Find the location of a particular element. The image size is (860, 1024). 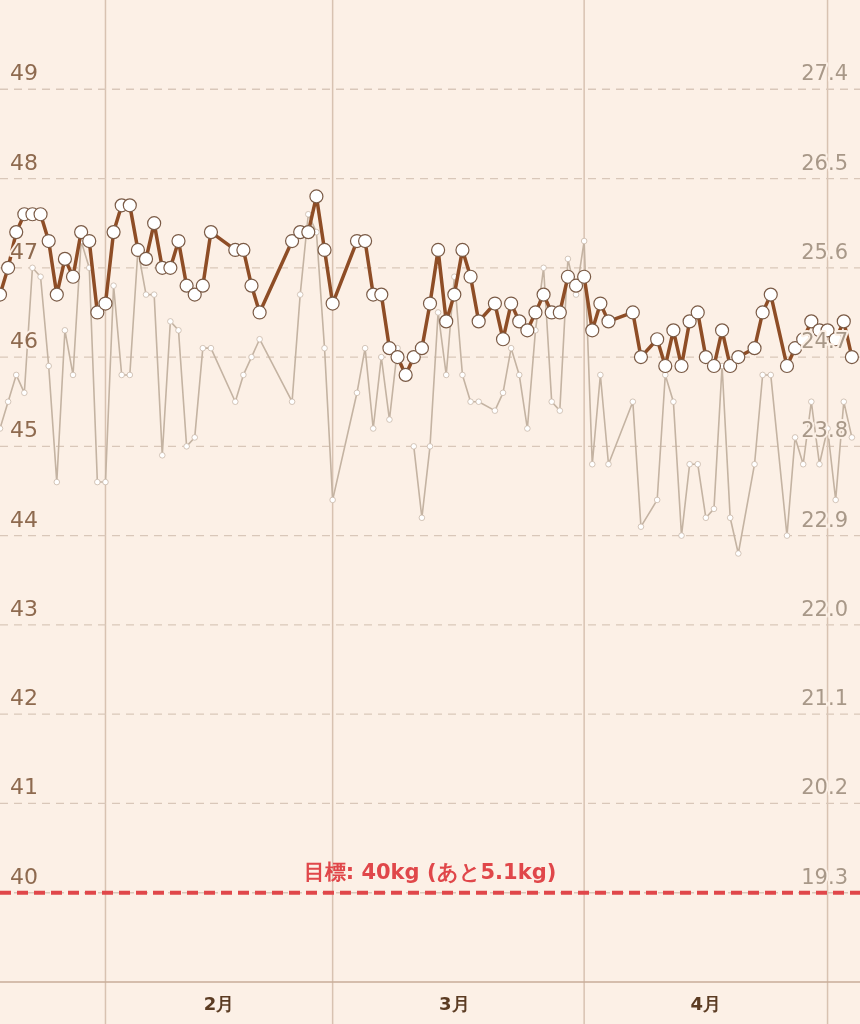

y-tick-label: 46 is located at coordinates (24, 341).